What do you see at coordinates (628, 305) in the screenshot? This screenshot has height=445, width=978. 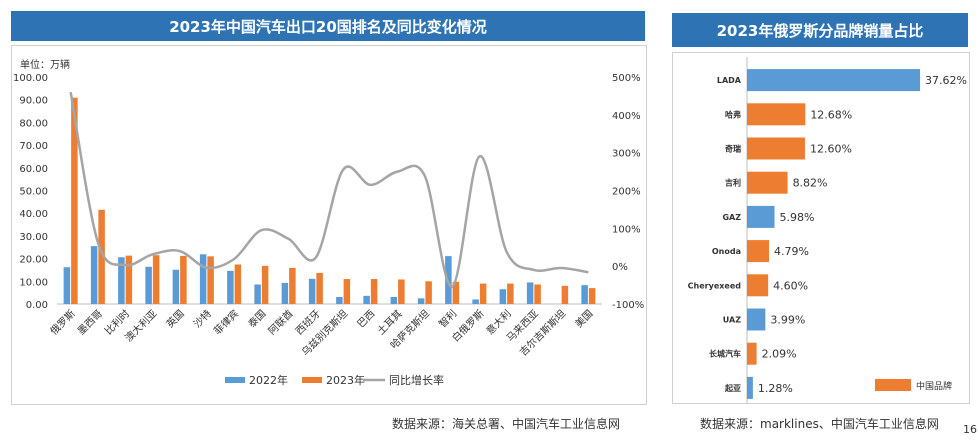 I see `y2-tick-label: -100%` at bounding box center [628, 305].